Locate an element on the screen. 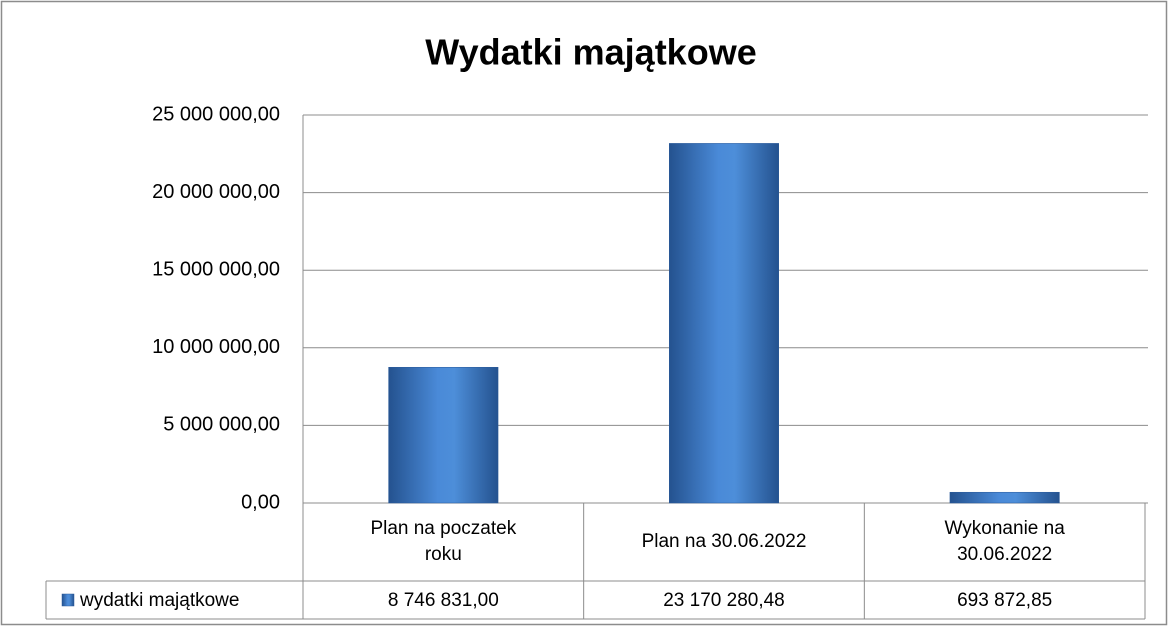 The width and height of the screenshot is (1169, 627). category-text: Plan na 30.06.2022 is located at coordinates (724, 541).